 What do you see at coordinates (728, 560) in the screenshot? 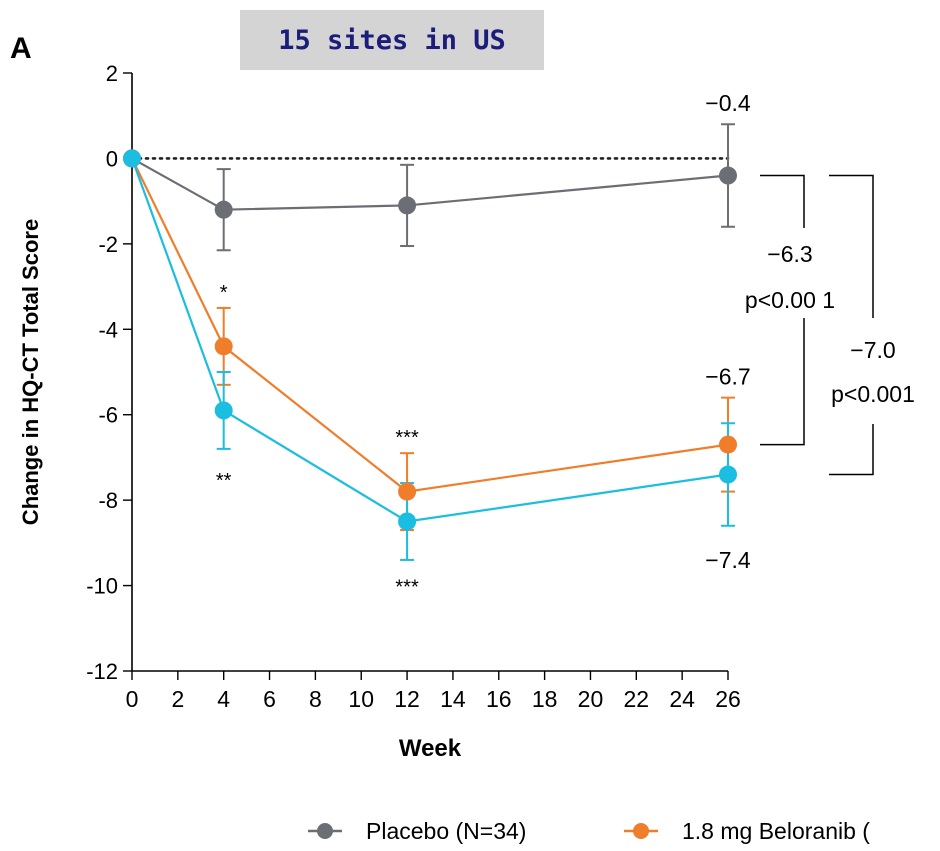
I see `annotation: −7.4` at bounding box center [728, 560].